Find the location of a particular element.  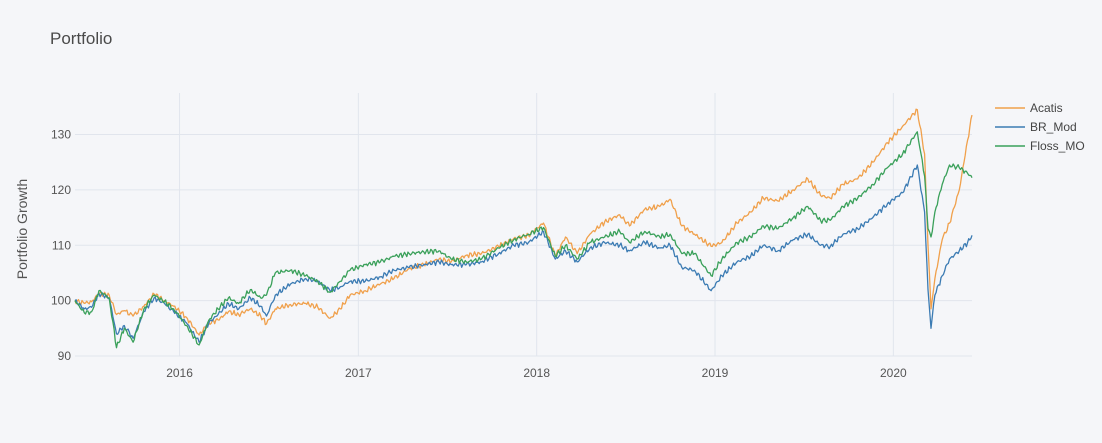

y-axis-title: Portfolio Growth is located at coordinates (22, 229).